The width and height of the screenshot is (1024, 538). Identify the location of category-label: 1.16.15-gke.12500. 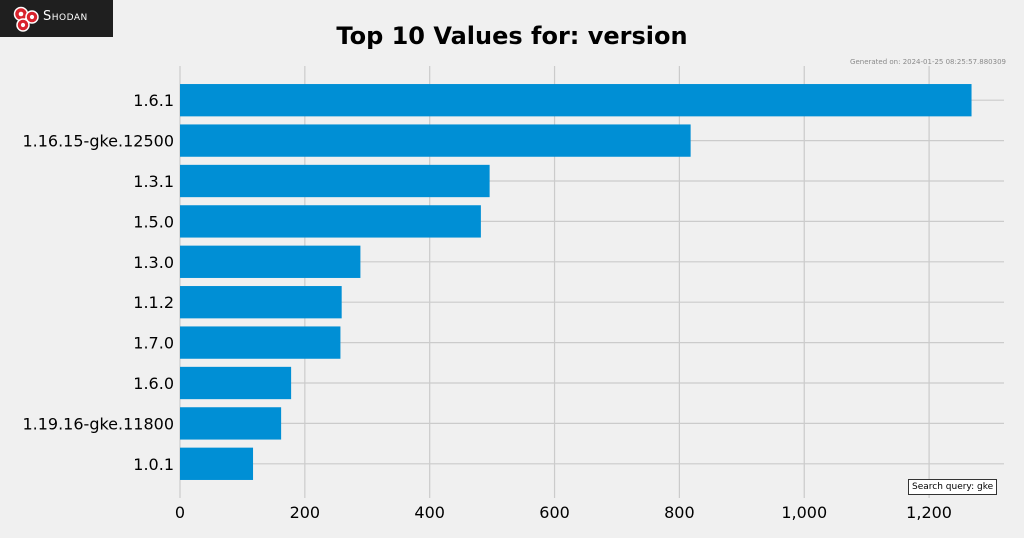
(98, 141).